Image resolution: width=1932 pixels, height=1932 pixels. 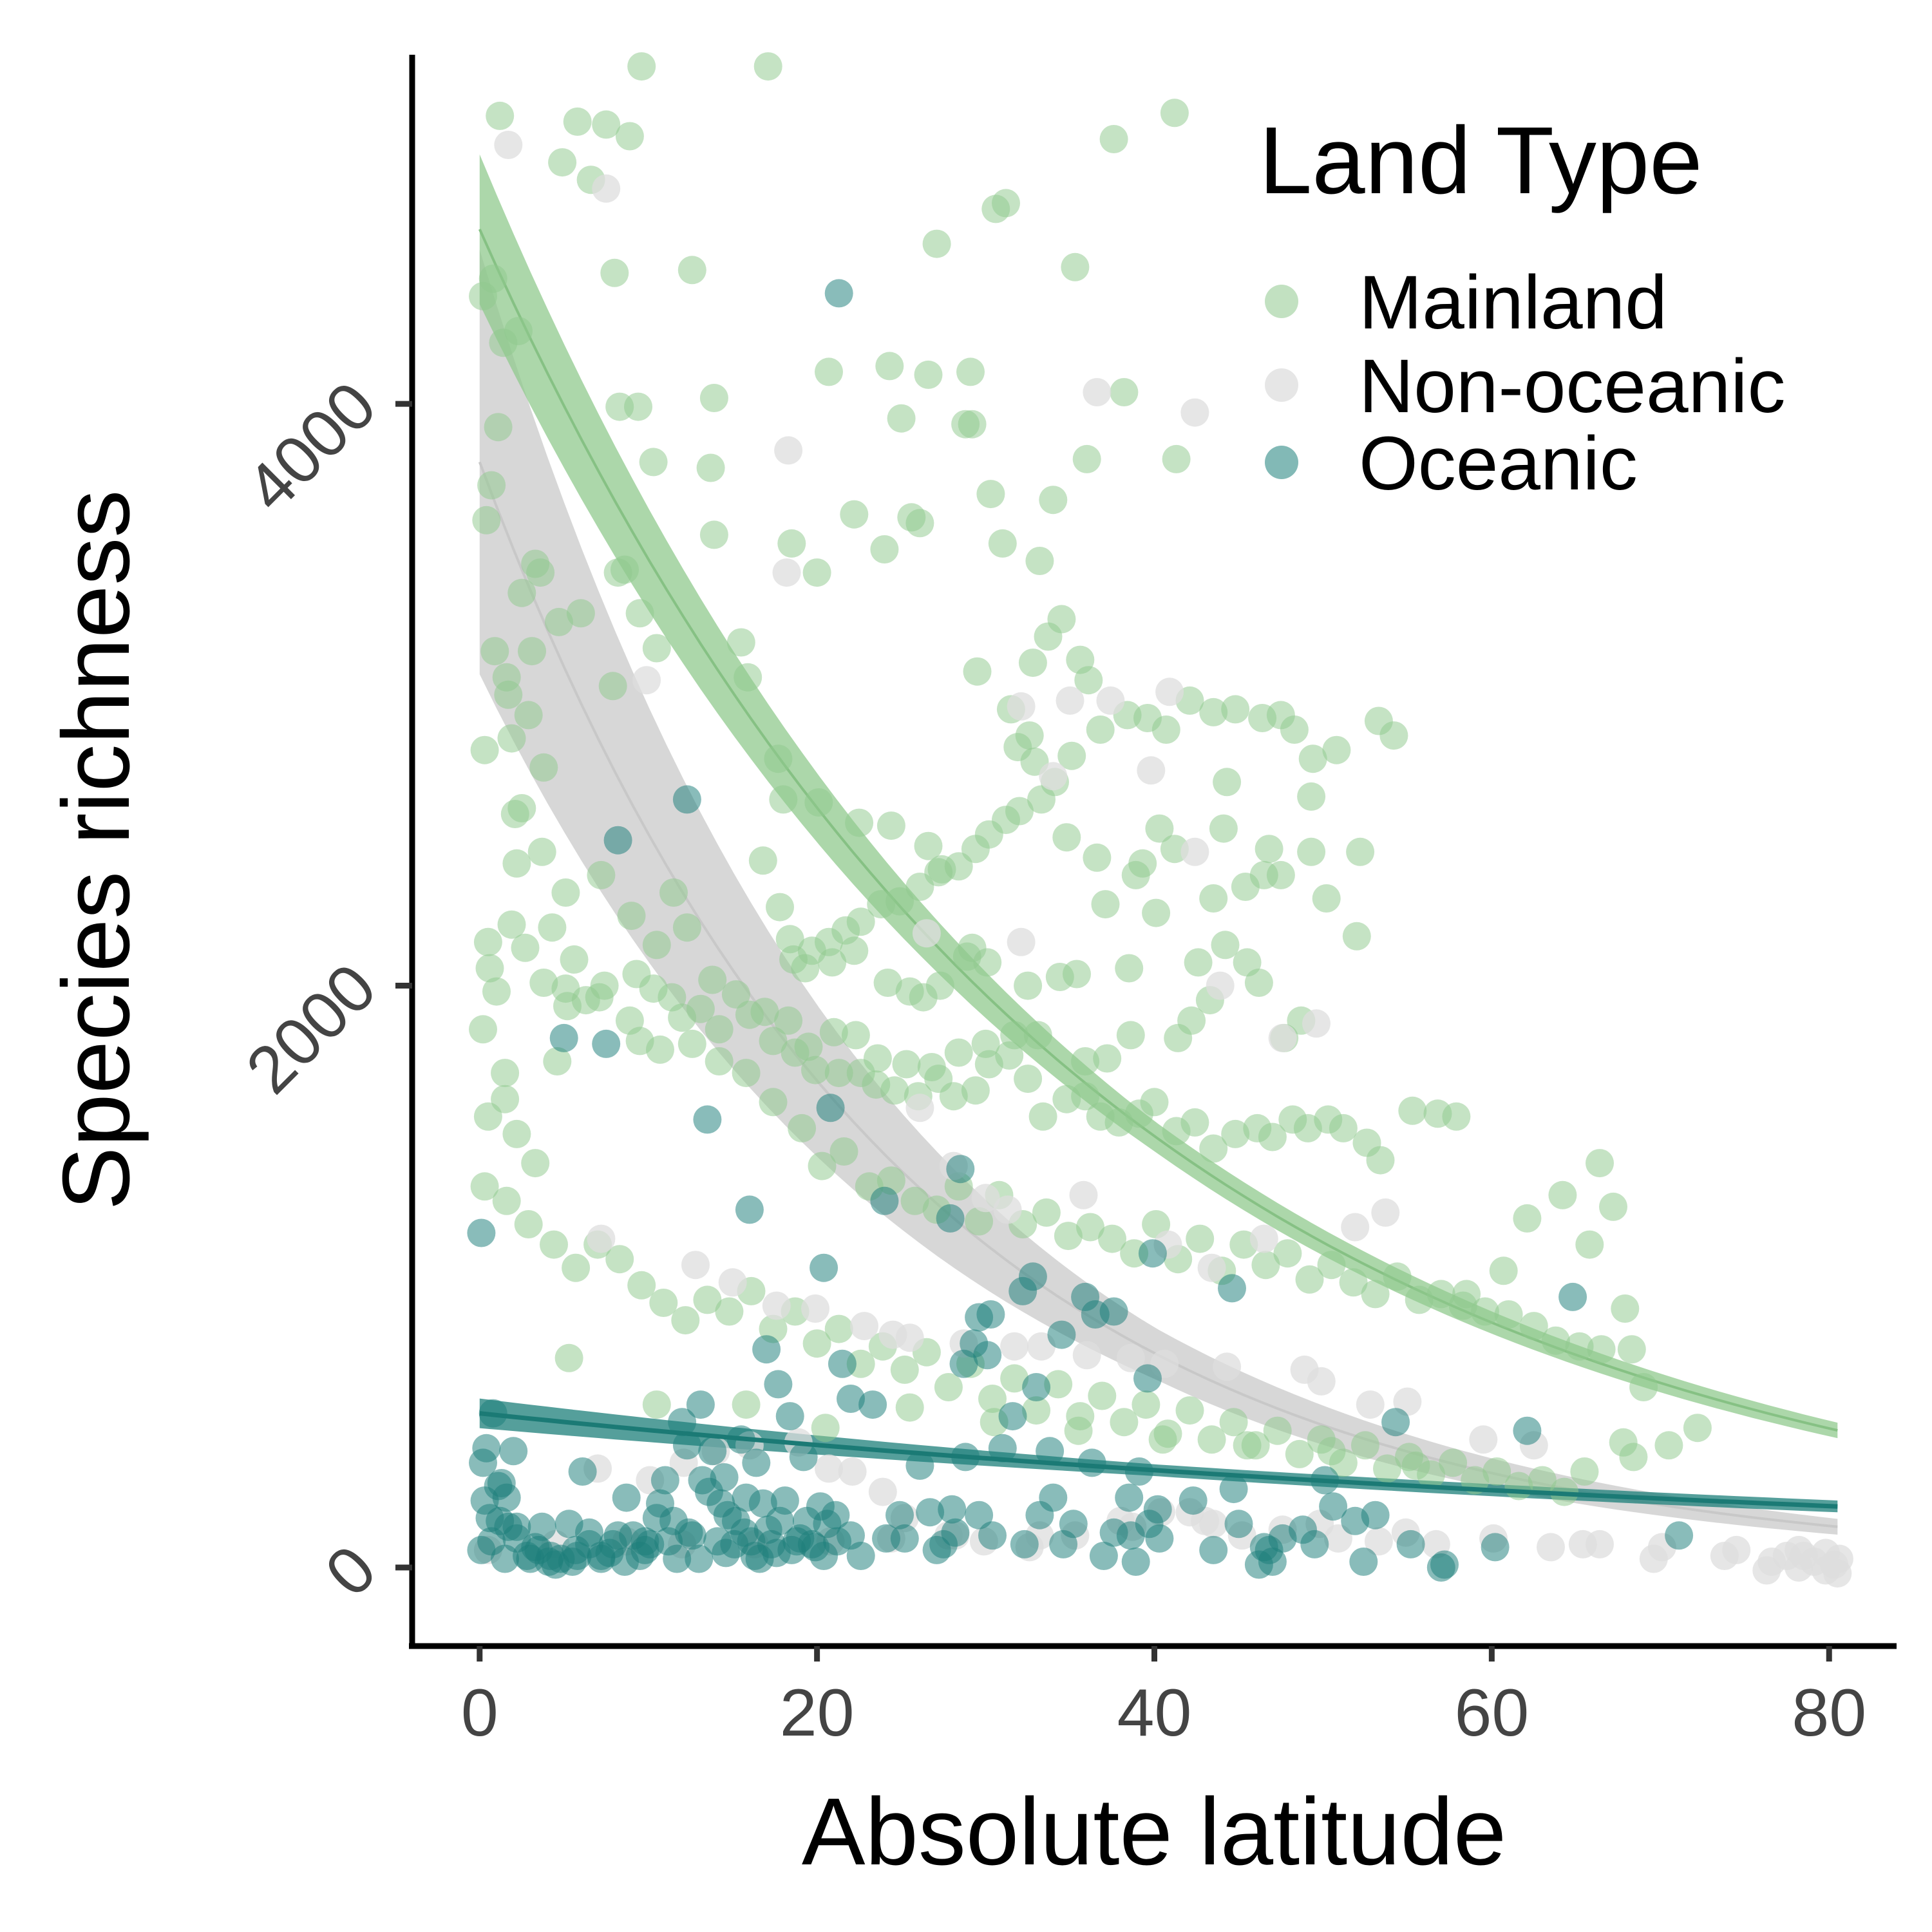 I want to click on legend-label-mainland: Mainland, so click(x=1513, y=302).